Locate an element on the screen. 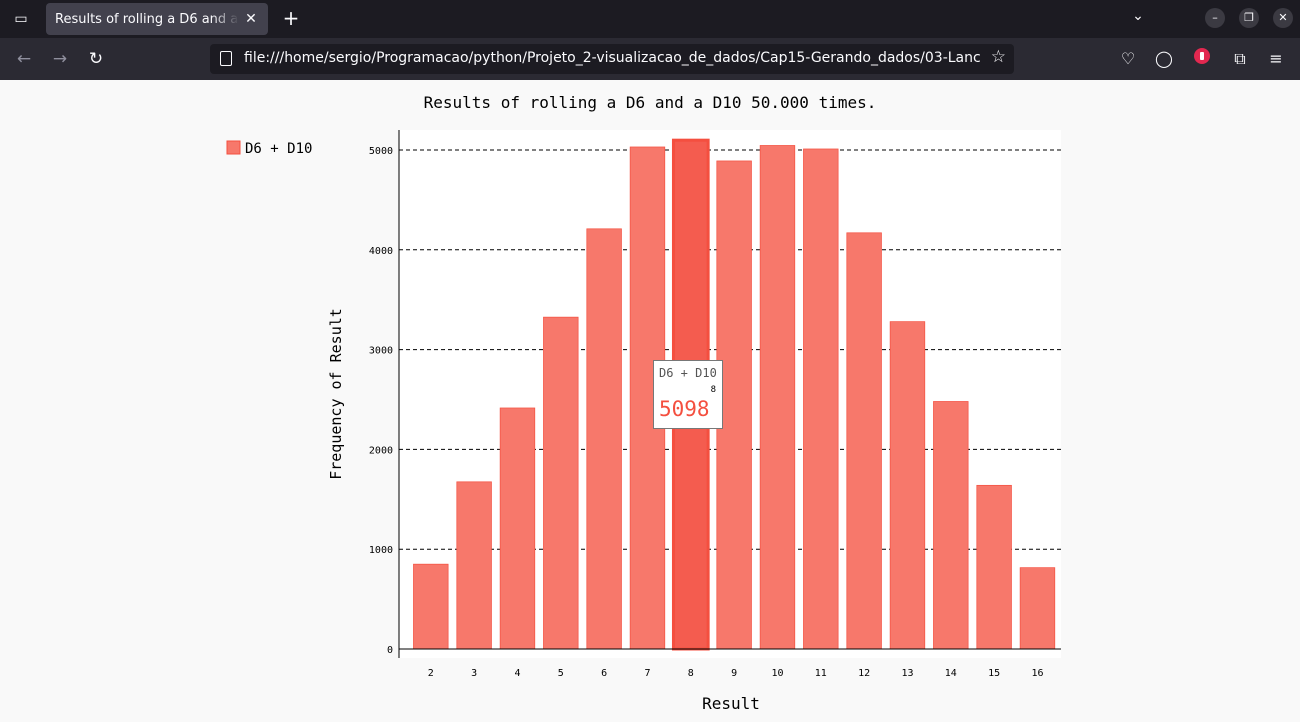  x-tick-label: 5 is located at coordinates (561, 673).